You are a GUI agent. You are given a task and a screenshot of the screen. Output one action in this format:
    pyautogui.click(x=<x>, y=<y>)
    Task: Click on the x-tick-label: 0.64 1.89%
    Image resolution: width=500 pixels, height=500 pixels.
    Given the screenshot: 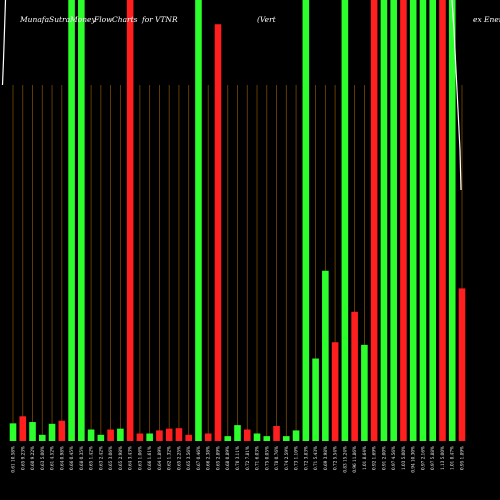 What is the action you would take?
    pyautogui.click(x=159, y=458)
    